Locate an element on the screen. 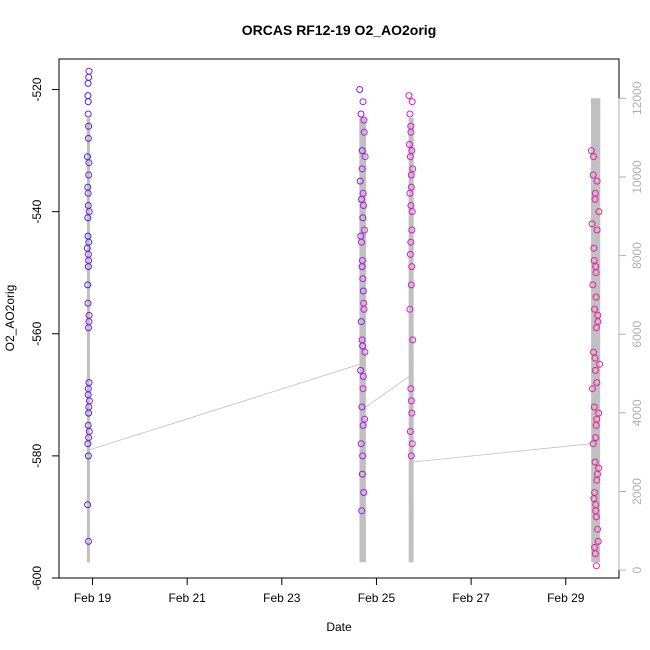  x-tick-label: Feb 21 is located at coordinates (187, 598).